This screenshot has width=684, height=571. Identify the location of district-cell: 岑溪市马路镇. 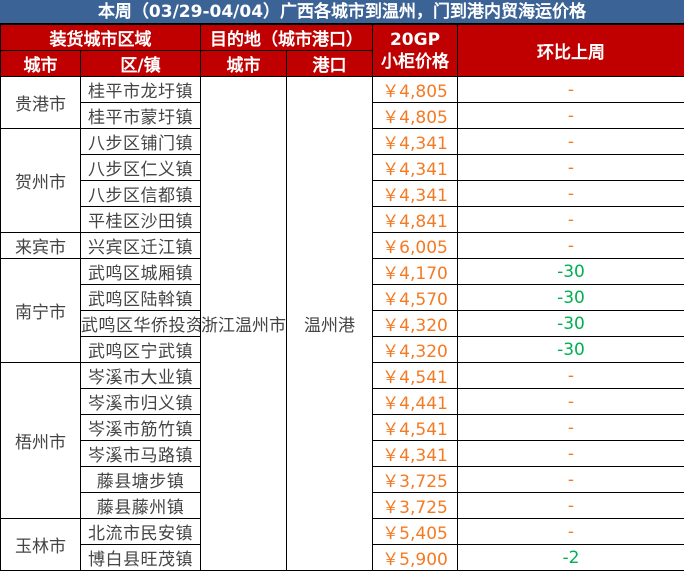
(141, 454).